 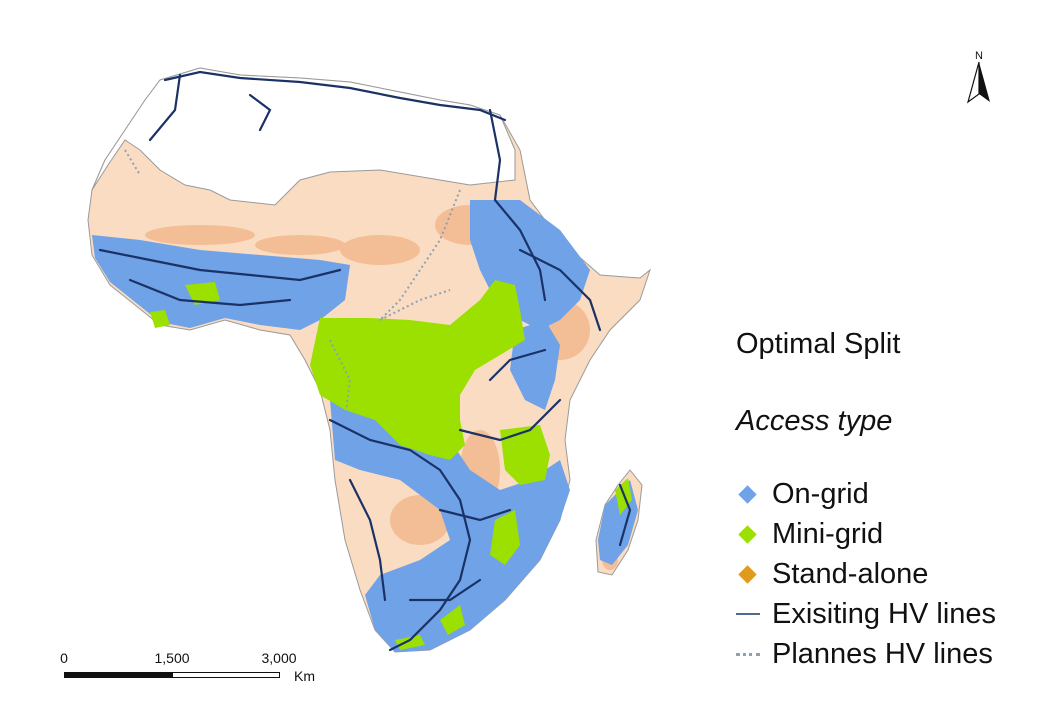 What do you see at coordinates (978, 82) in the screenshot?
I see `north-arrow-icon` at bounding box center [978, 82].